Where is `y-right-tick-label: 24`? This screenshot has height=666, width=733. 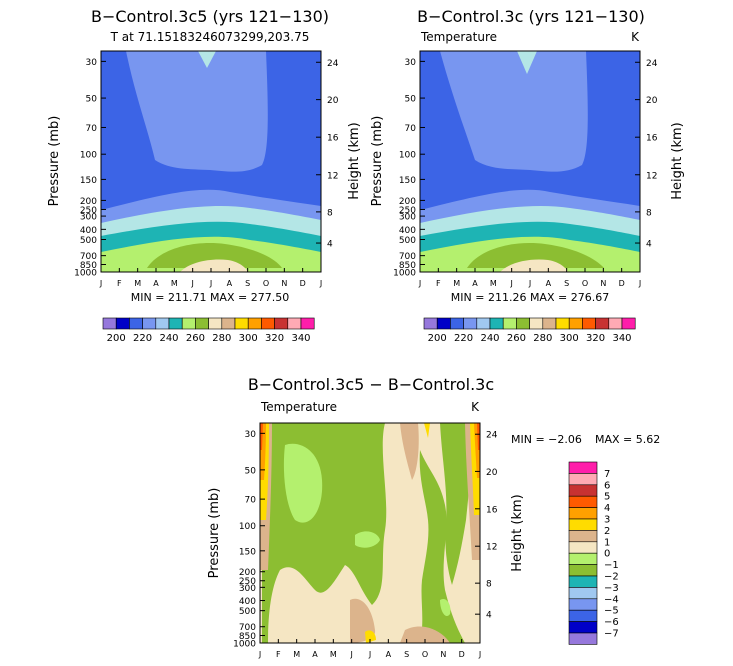 y-right-tick-label: 24 is located at coordinates (333, 64).